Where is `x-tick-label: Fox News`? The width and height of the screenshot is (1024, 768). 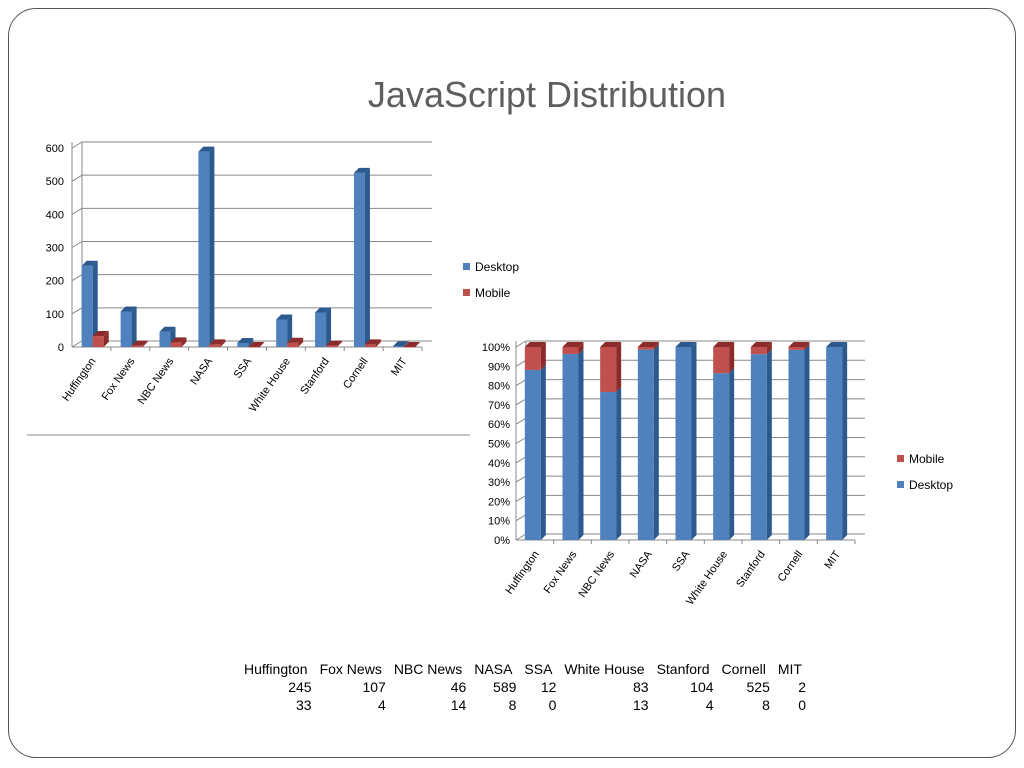 x-tick-label: Fox News is located at coordinates (561, 571).